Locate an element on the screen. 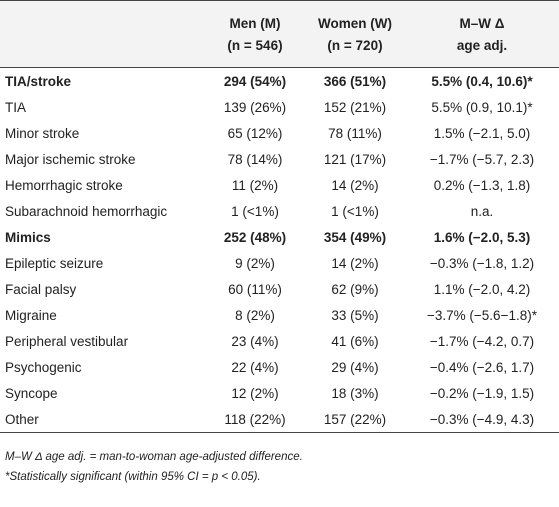  table-cell: 157 (22%) is located at coordinates (355, 419).